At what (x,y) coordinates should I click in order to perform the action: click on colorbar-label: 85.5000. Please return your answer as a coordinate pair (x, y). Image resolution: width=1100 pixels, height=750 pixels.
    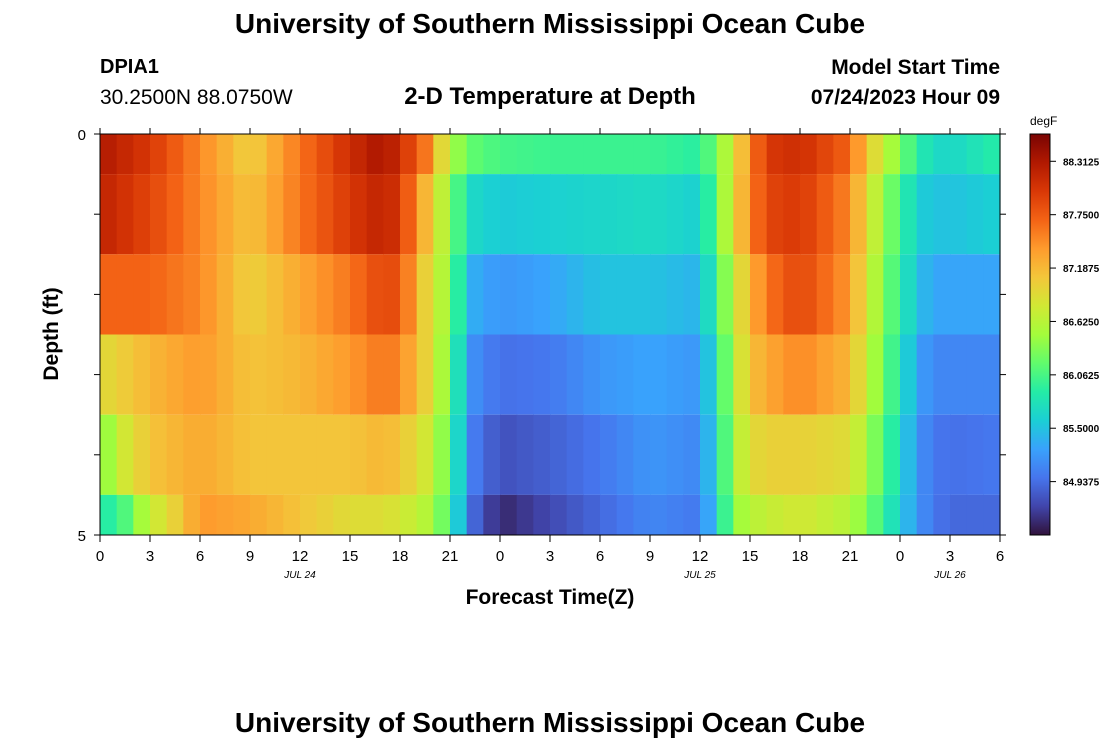
    Looking at the image, I should click on (1081, 429).